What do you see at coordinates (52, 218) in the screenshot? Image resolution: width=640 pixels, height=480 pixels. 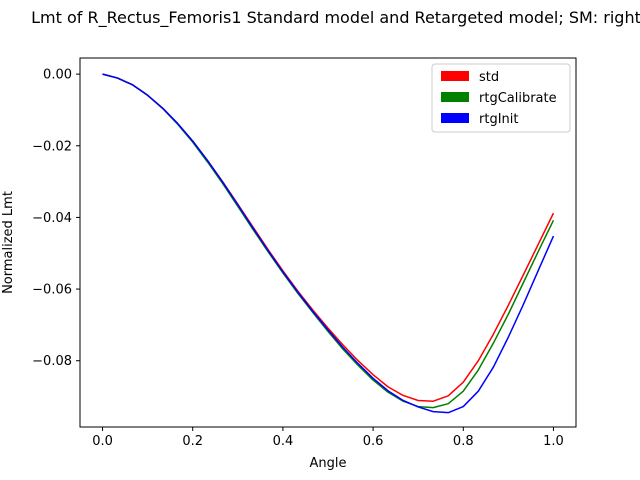 I see `y-tick-label: −0.04` at bounding box center [52, 218].